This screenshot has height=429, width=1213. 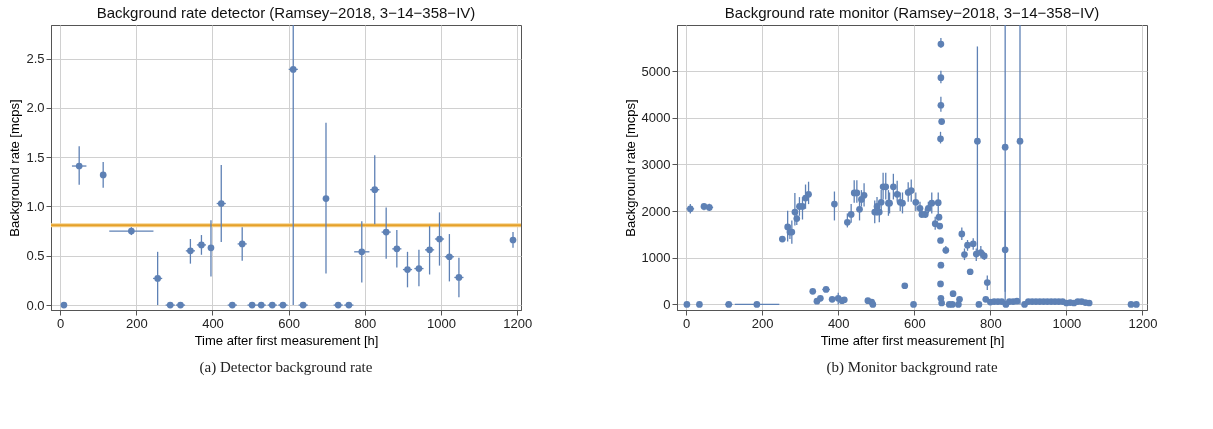 I want to click on y-tick-label: 2.0, so click(x=35, y=108).